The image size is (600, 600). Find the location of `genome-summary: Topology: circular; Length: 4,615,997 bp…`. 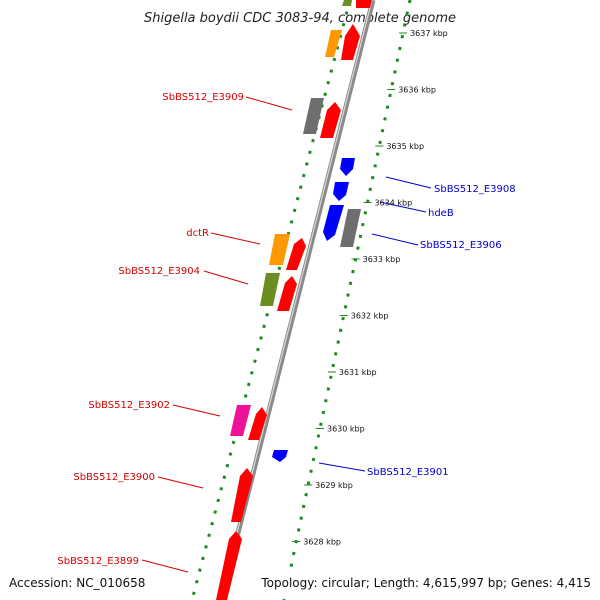

genome-summary: Topology: circular; Length: 4,615,997 bp… is located at coordinates (425, 583).